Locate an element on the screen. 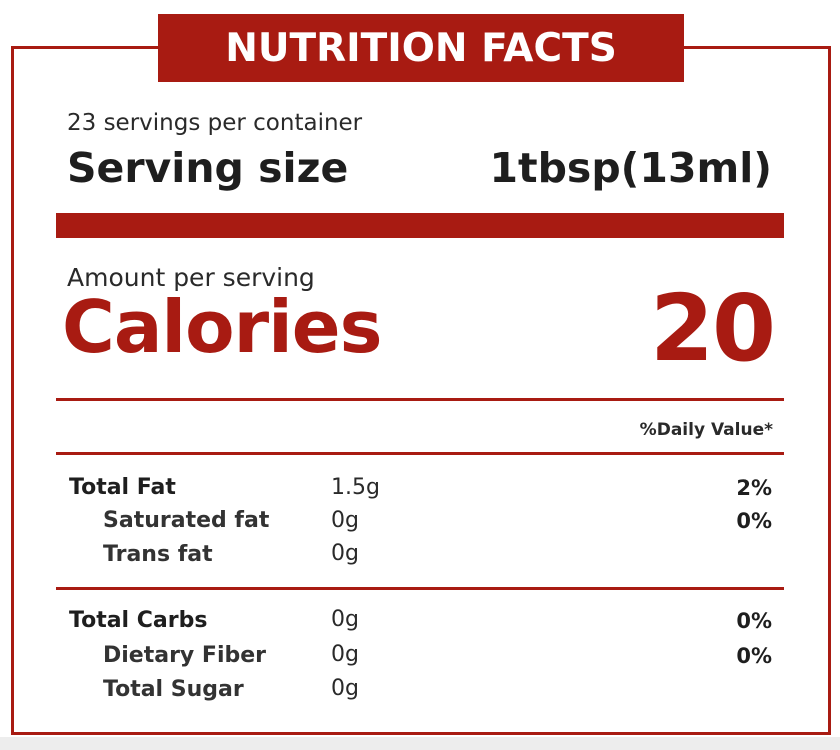 This screenshot has height=750, width=840. nutrient-amount-total-fat: 1.5g is located at coordinates (355, 487).